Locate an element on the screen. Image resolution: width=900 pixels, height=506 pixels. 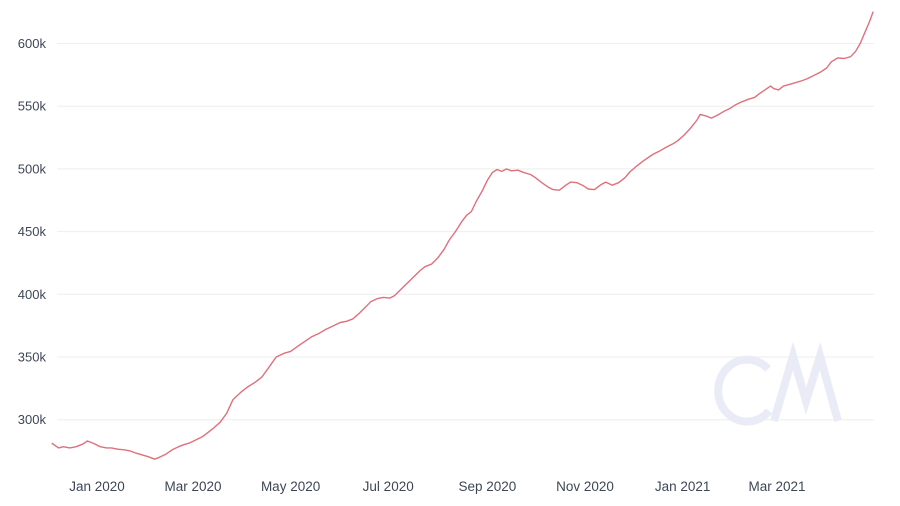
x-tick-label: Nov 2020 is located at coordinates (585, 486).